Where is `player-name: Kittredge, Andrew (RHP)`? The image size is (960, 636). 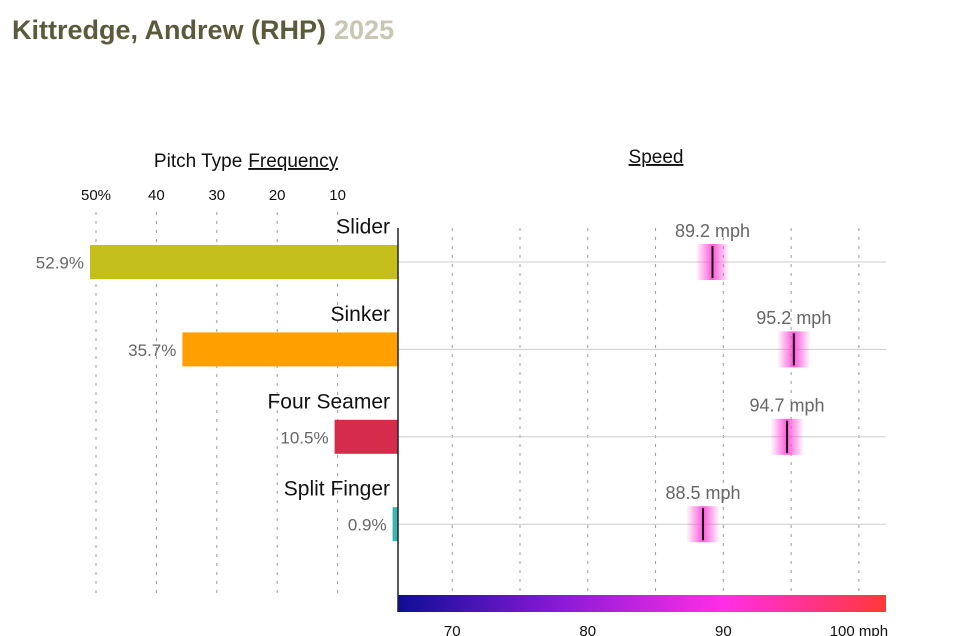 player-name: Kittredge, Andrew (RHP) is located at coordinates (169, 30).